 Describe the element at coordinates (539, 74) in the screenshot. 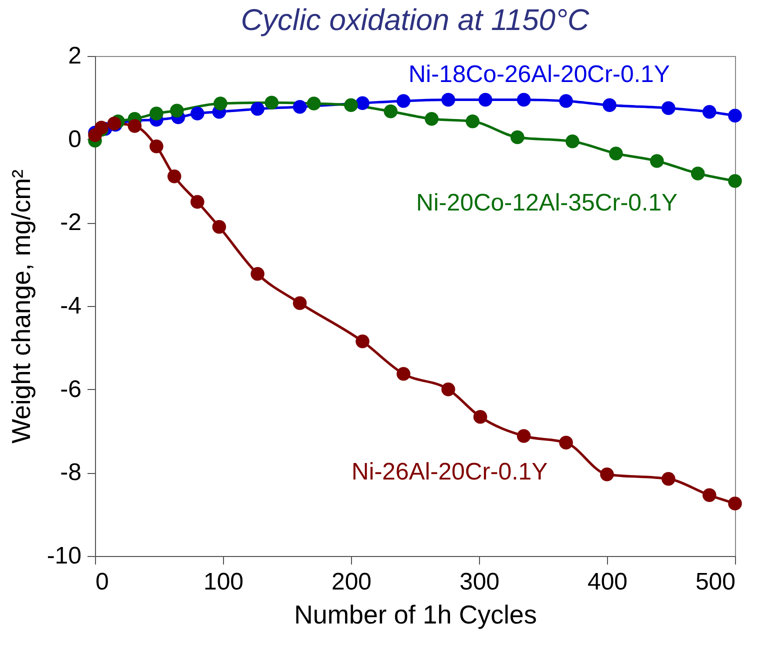

I see `series-label: Ni-18Co-26Al-20Cr-0.1Y` at that location.